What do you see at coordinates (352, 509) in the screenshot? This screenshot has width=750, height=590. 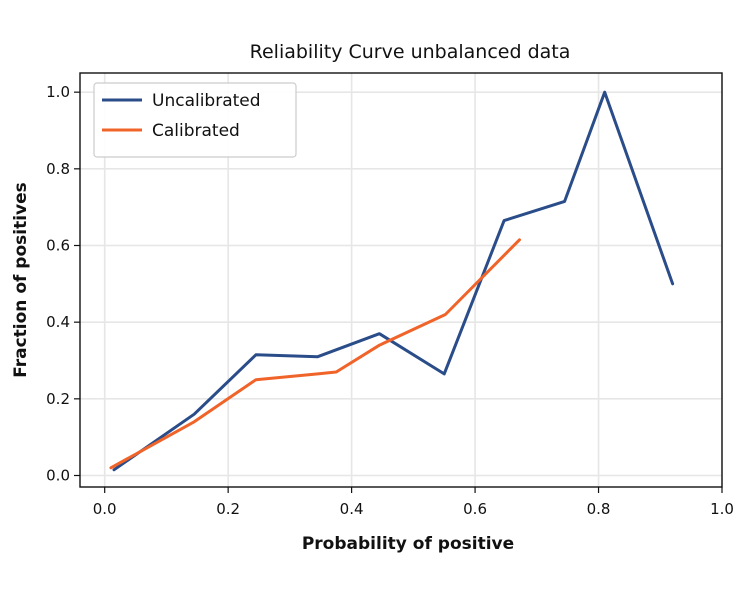 I see `x-tick-label: 0.4` at bounding box center [352, 509].